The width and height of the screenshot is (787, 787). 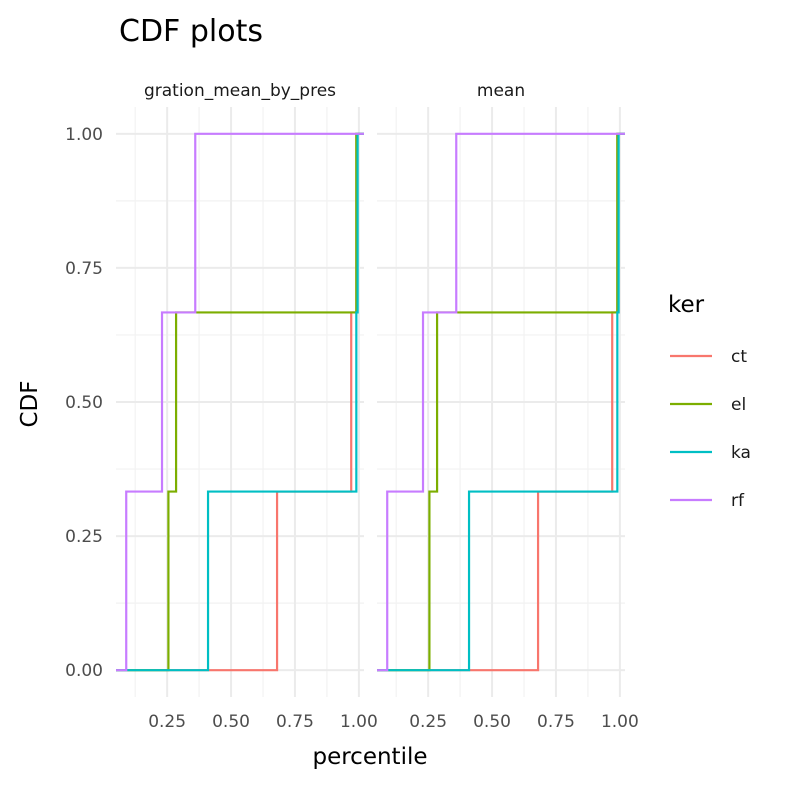 I want to click on legend-label-el: el, so click(x=738, y=405).